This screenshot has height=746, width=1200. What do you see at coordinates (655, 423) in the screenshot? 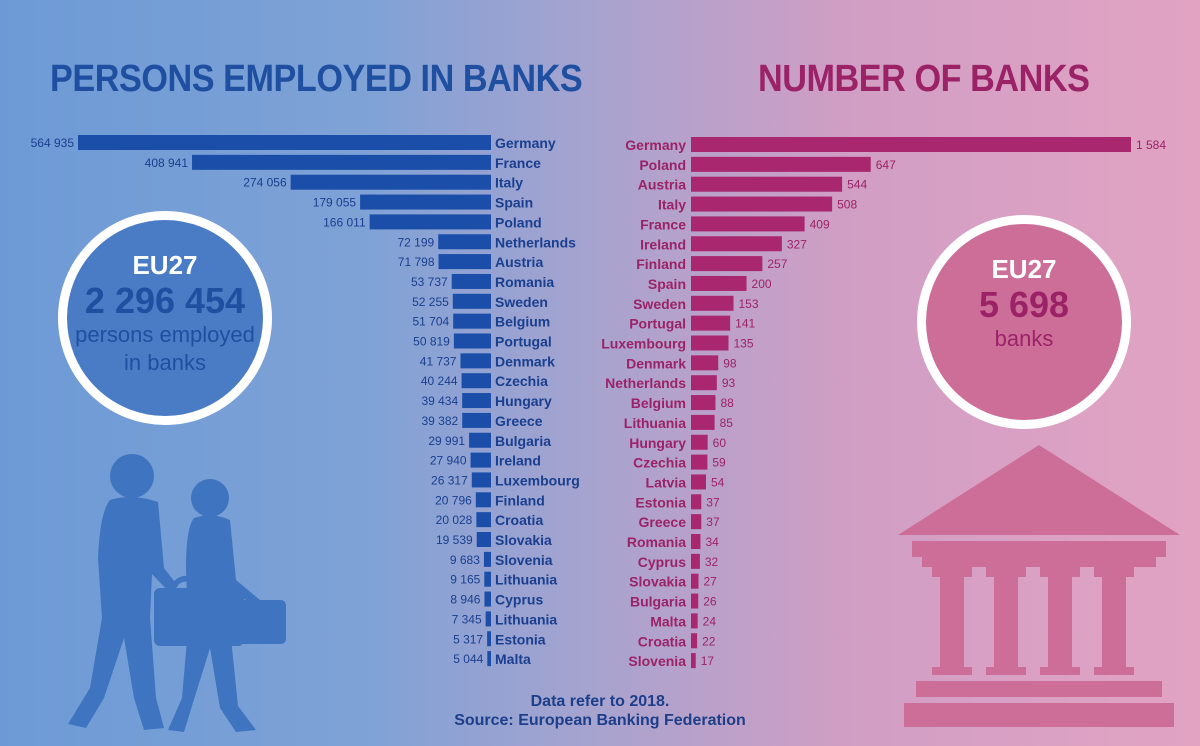
I see `right-bar-category: Lithuania` at bounding box center [655, 423].